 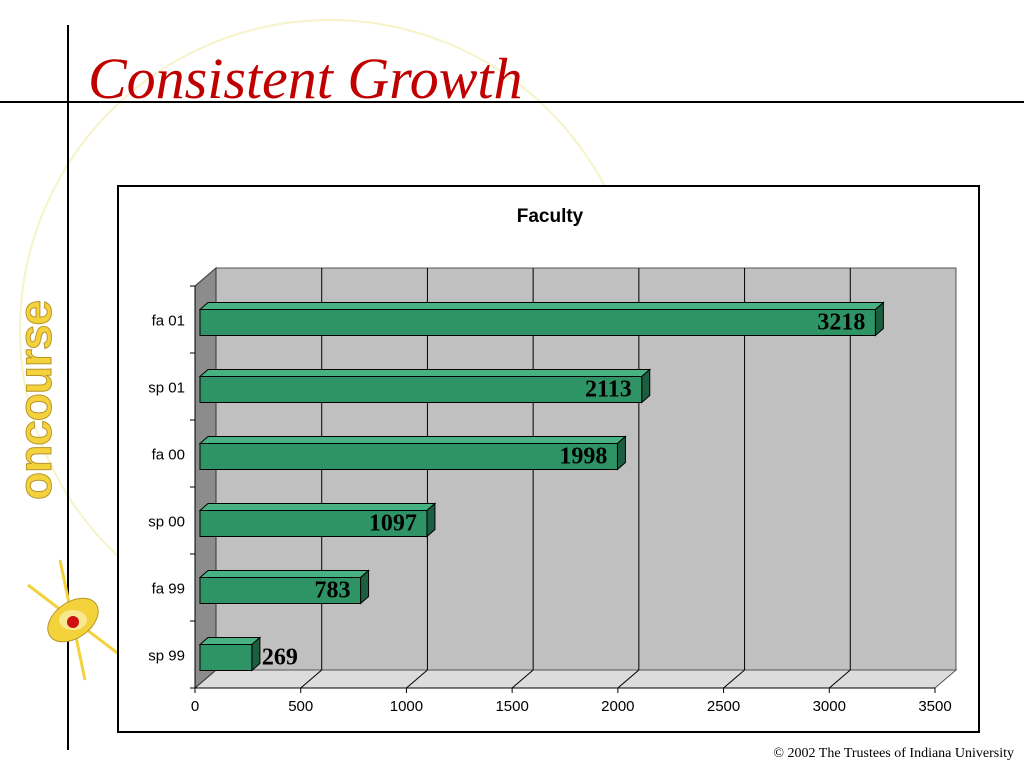 What do you see at coordinates (35, 400) in the screenshot?
I see `oncourse-logo-text: oncourse` at bounding box center [35, 400].